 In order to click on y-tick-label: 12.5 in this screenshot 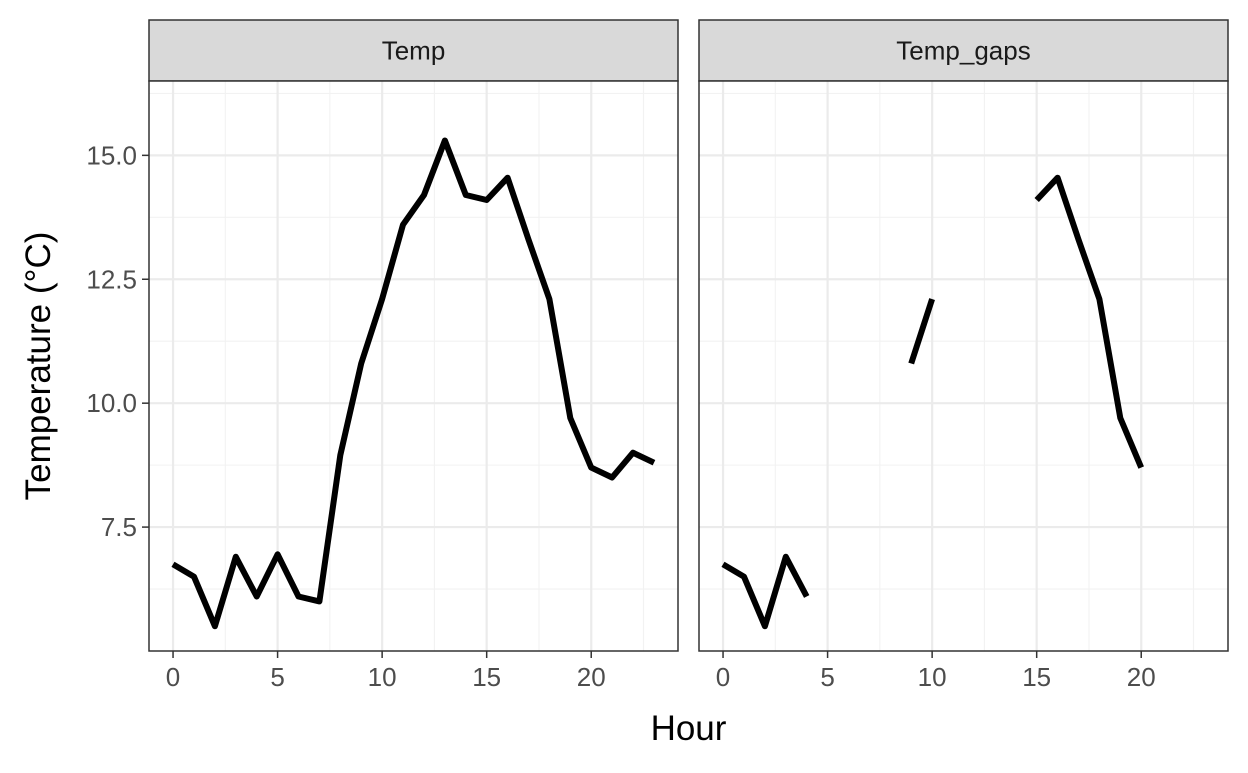, I will do `click(111, 279)`.